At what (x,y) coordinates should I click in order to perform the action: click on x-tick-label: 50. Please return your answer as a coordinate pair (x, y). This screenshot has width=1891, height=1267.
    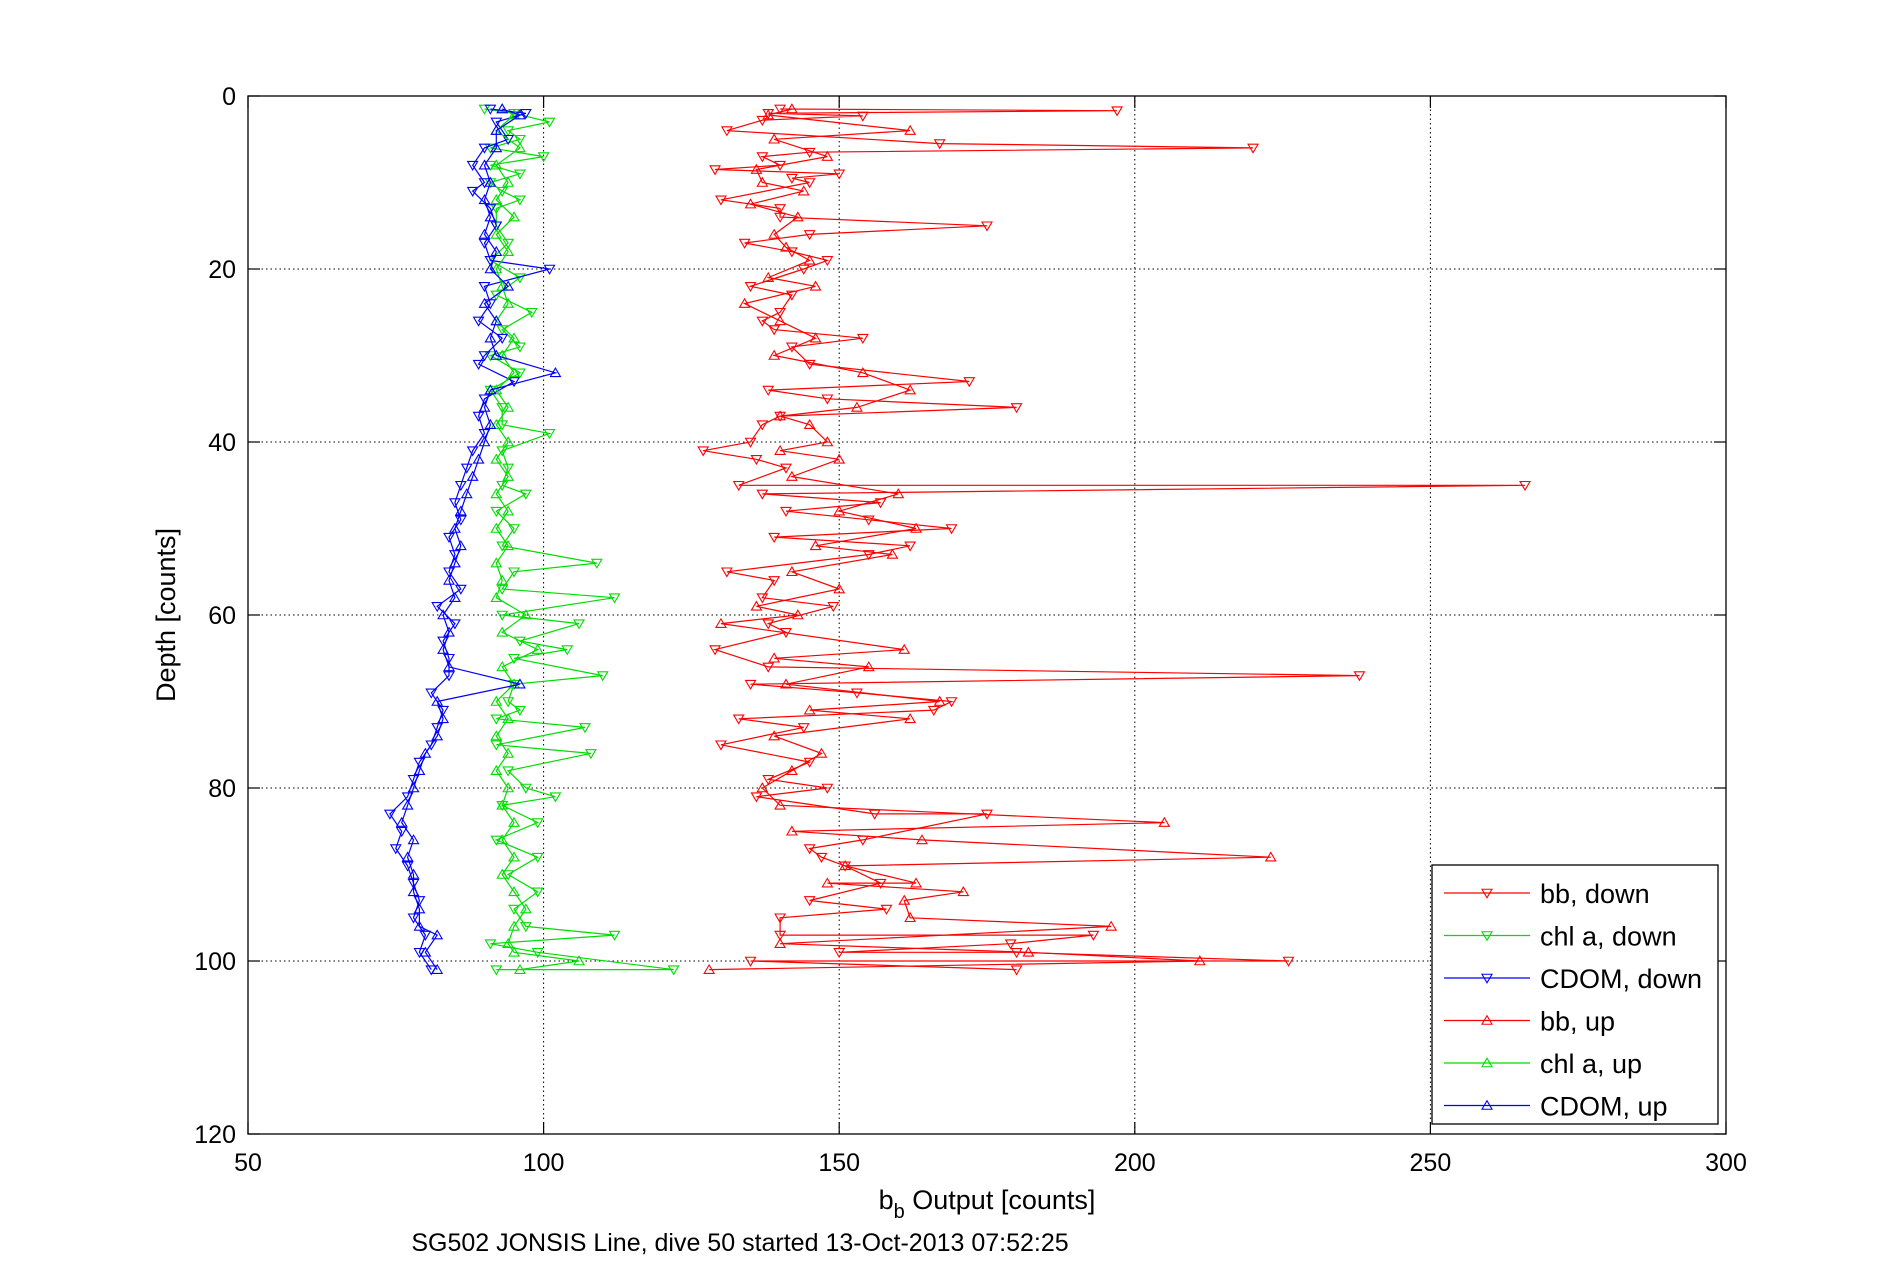
    Looking at the image, I should click on (248, 1163).